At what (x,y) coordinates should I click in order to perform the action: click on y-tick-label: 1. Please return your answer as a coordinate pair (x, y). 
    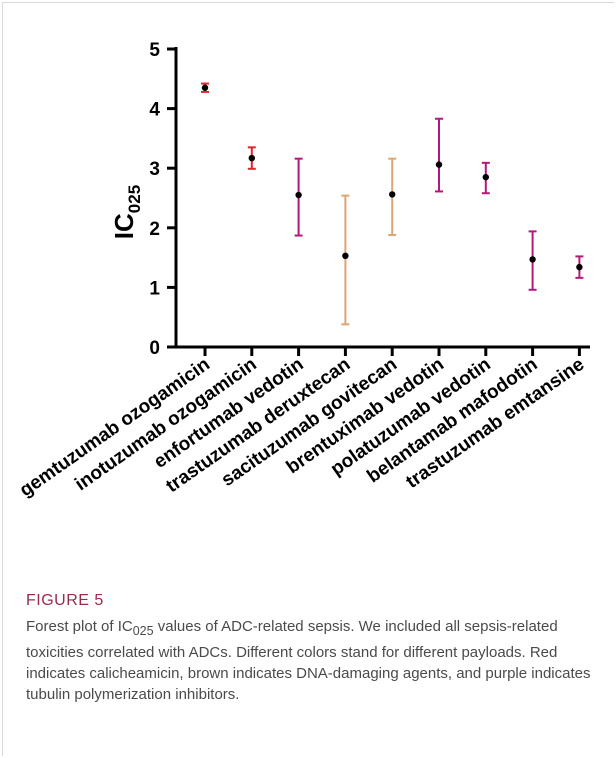
    Looking at the image, I should click on (154, 288).